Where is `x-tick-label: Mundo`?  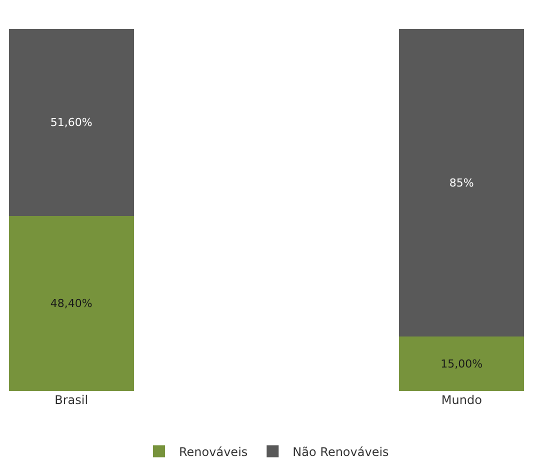
x-tick-label: Mundo is located at coordinates (461, 400).